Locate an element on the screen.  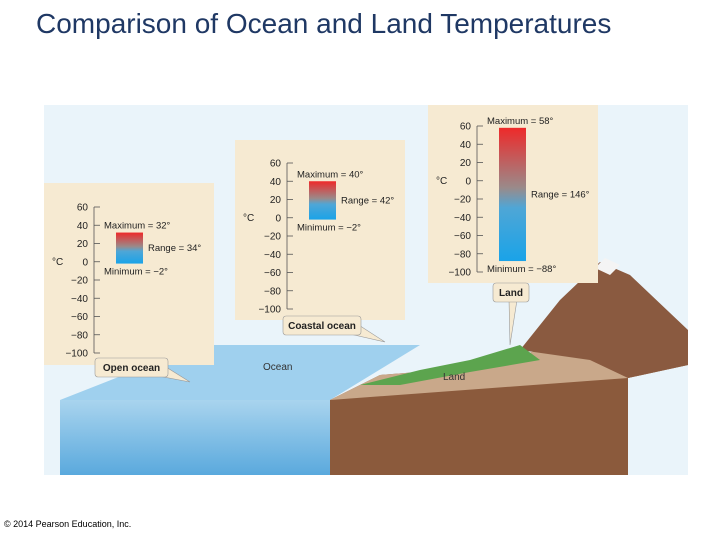
callout-label: Coastal ocean is located at coordinates (322, 326).